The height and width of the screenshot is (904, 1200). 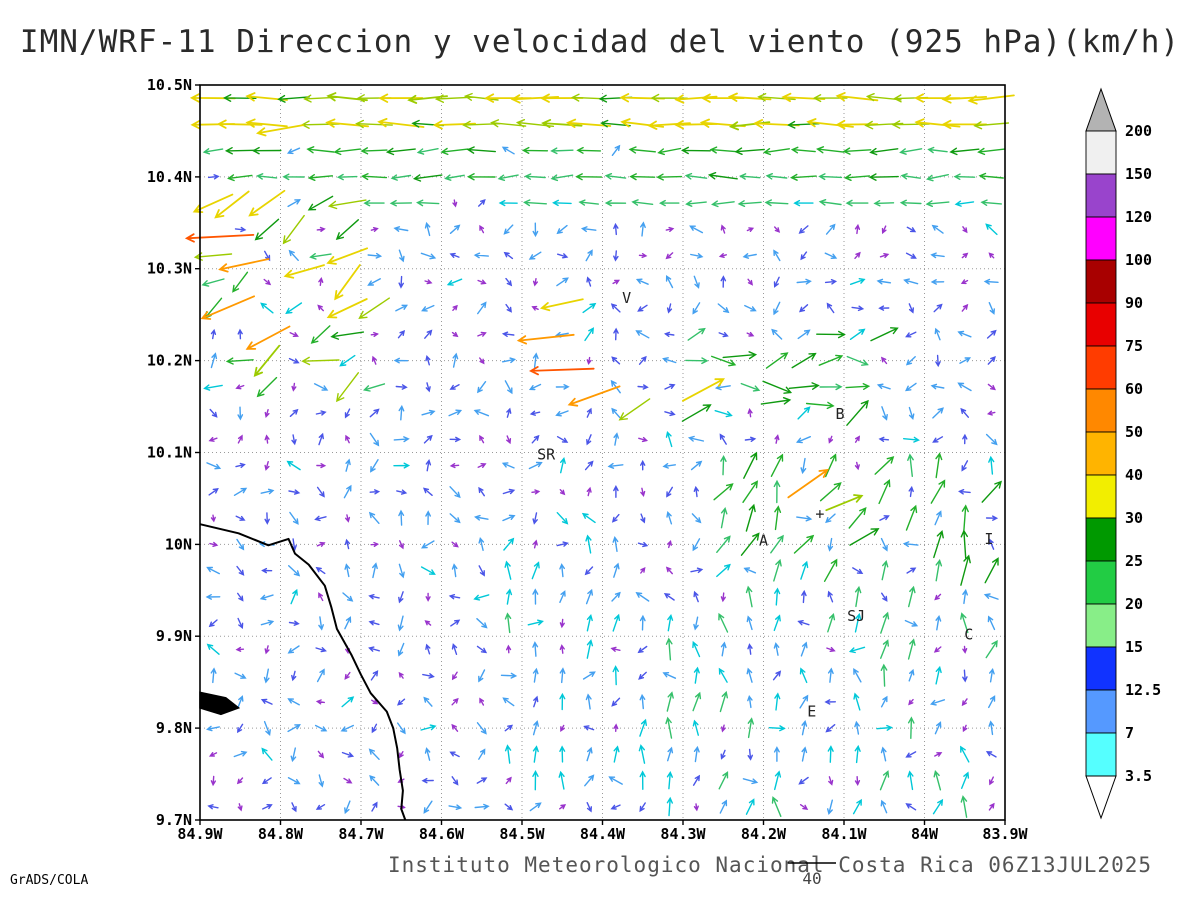 What do you see at coordinates (200, 834) in the screenshot?
I see `lon-tick-label: 84.9W` at bounding box center [200, 834].